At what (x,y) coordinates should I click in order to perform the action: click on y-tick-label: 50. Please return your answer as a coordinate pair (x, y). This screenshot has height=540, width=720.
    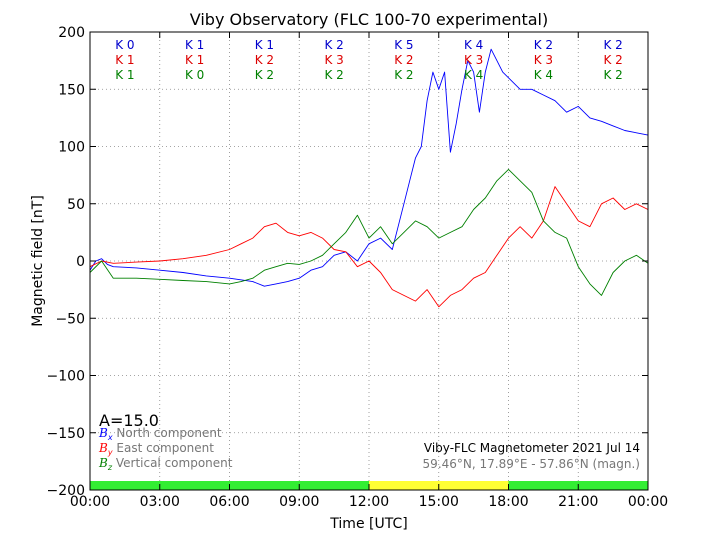
    Looking at the image, I should click on (76, 205).